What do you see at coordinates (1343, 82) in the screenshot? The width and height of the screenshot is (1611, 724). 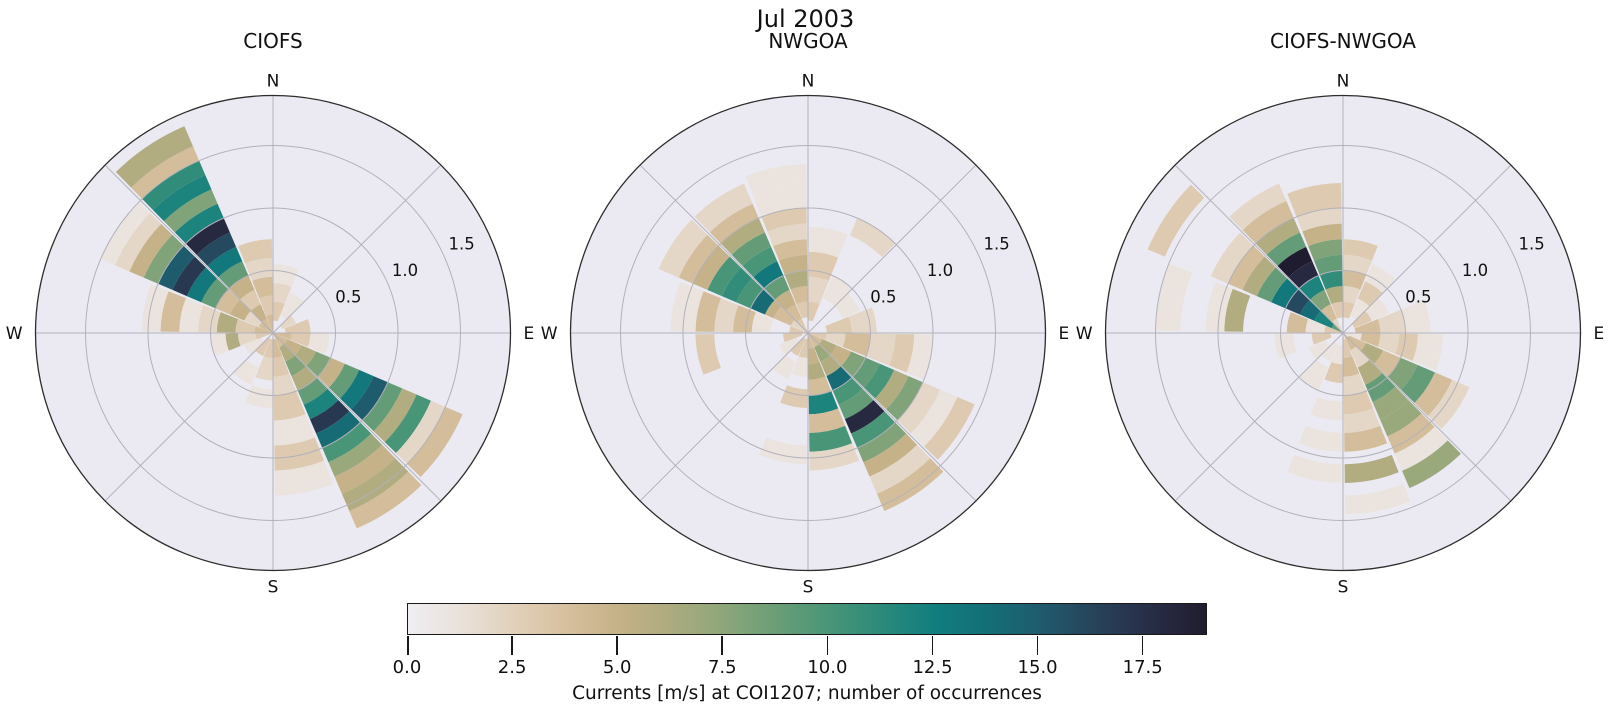 I see `cardinal-label: N` at bounding box center [1343, 82].